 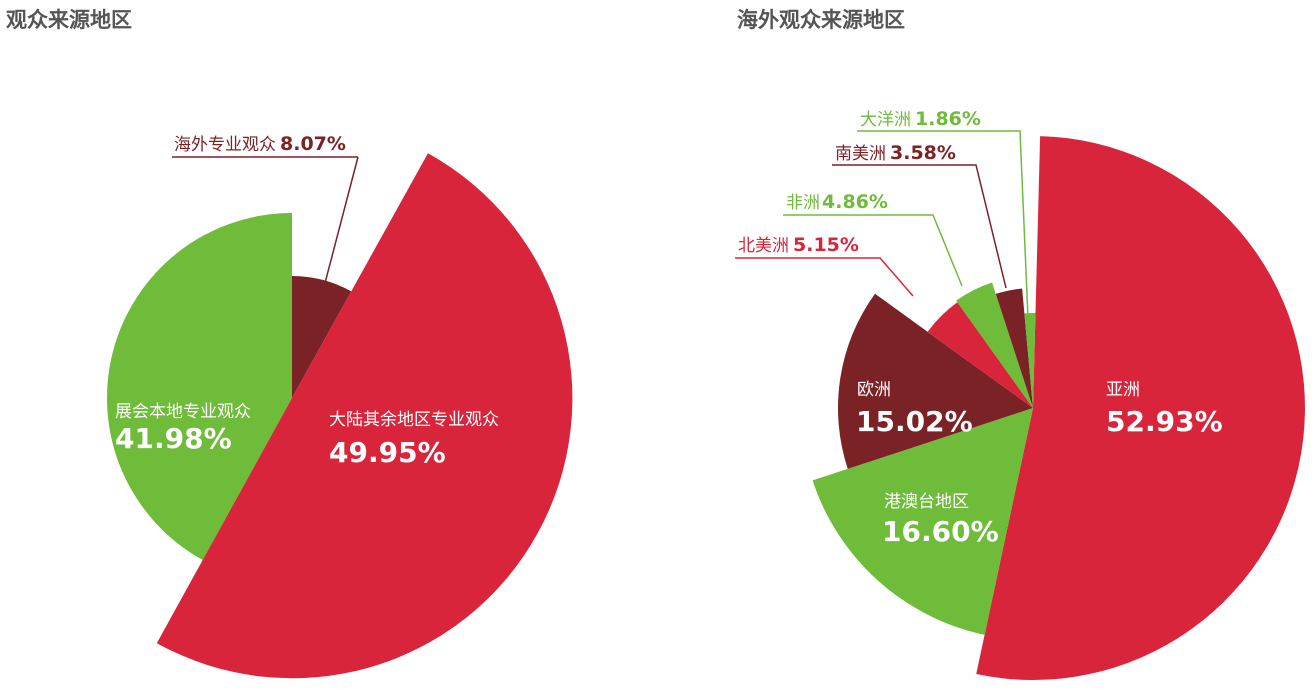 I want to click on label-africa: 非洲 4.86%, so click(x=837, y=202).